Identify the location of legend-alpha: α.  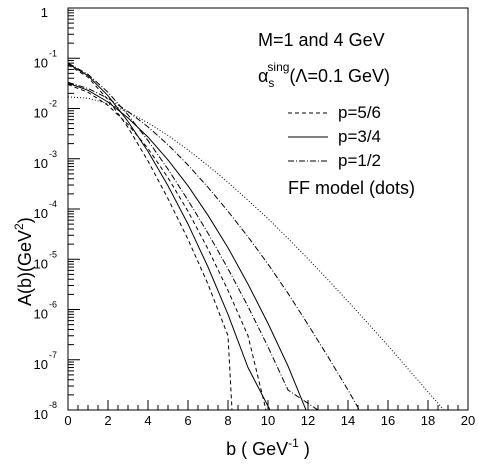
(263, 76).